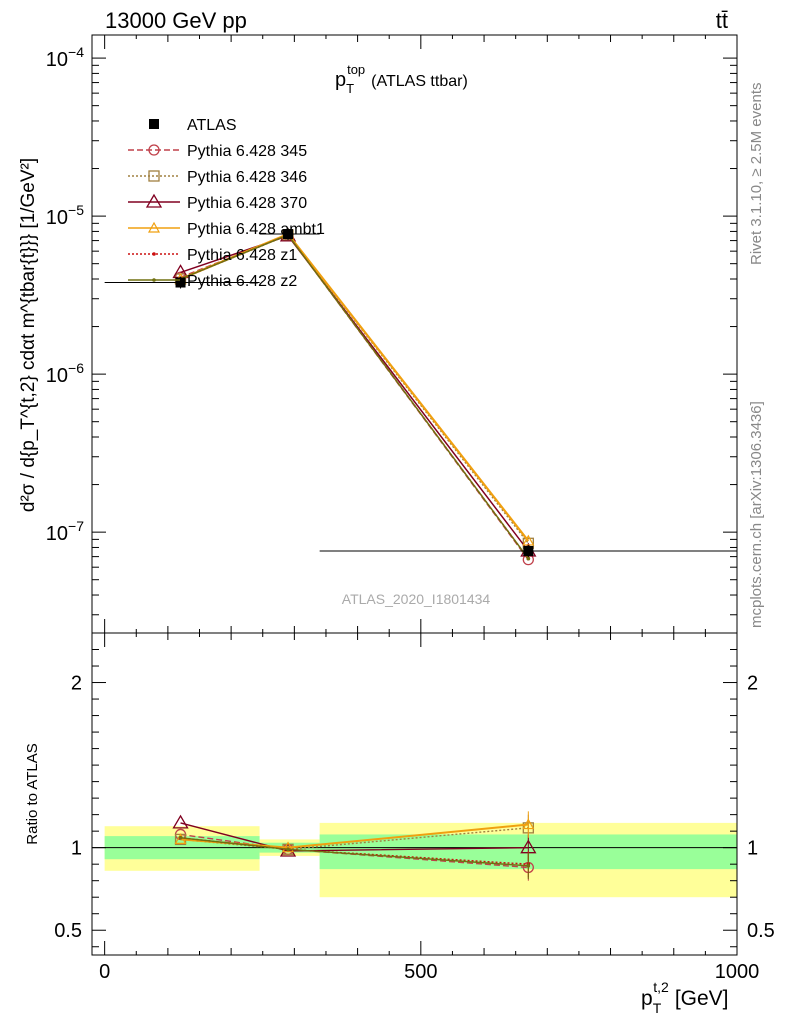  Describe the element at coordinates (702, 998) in the screenshot. I see `x-label-unit: [GeV]` at that location.